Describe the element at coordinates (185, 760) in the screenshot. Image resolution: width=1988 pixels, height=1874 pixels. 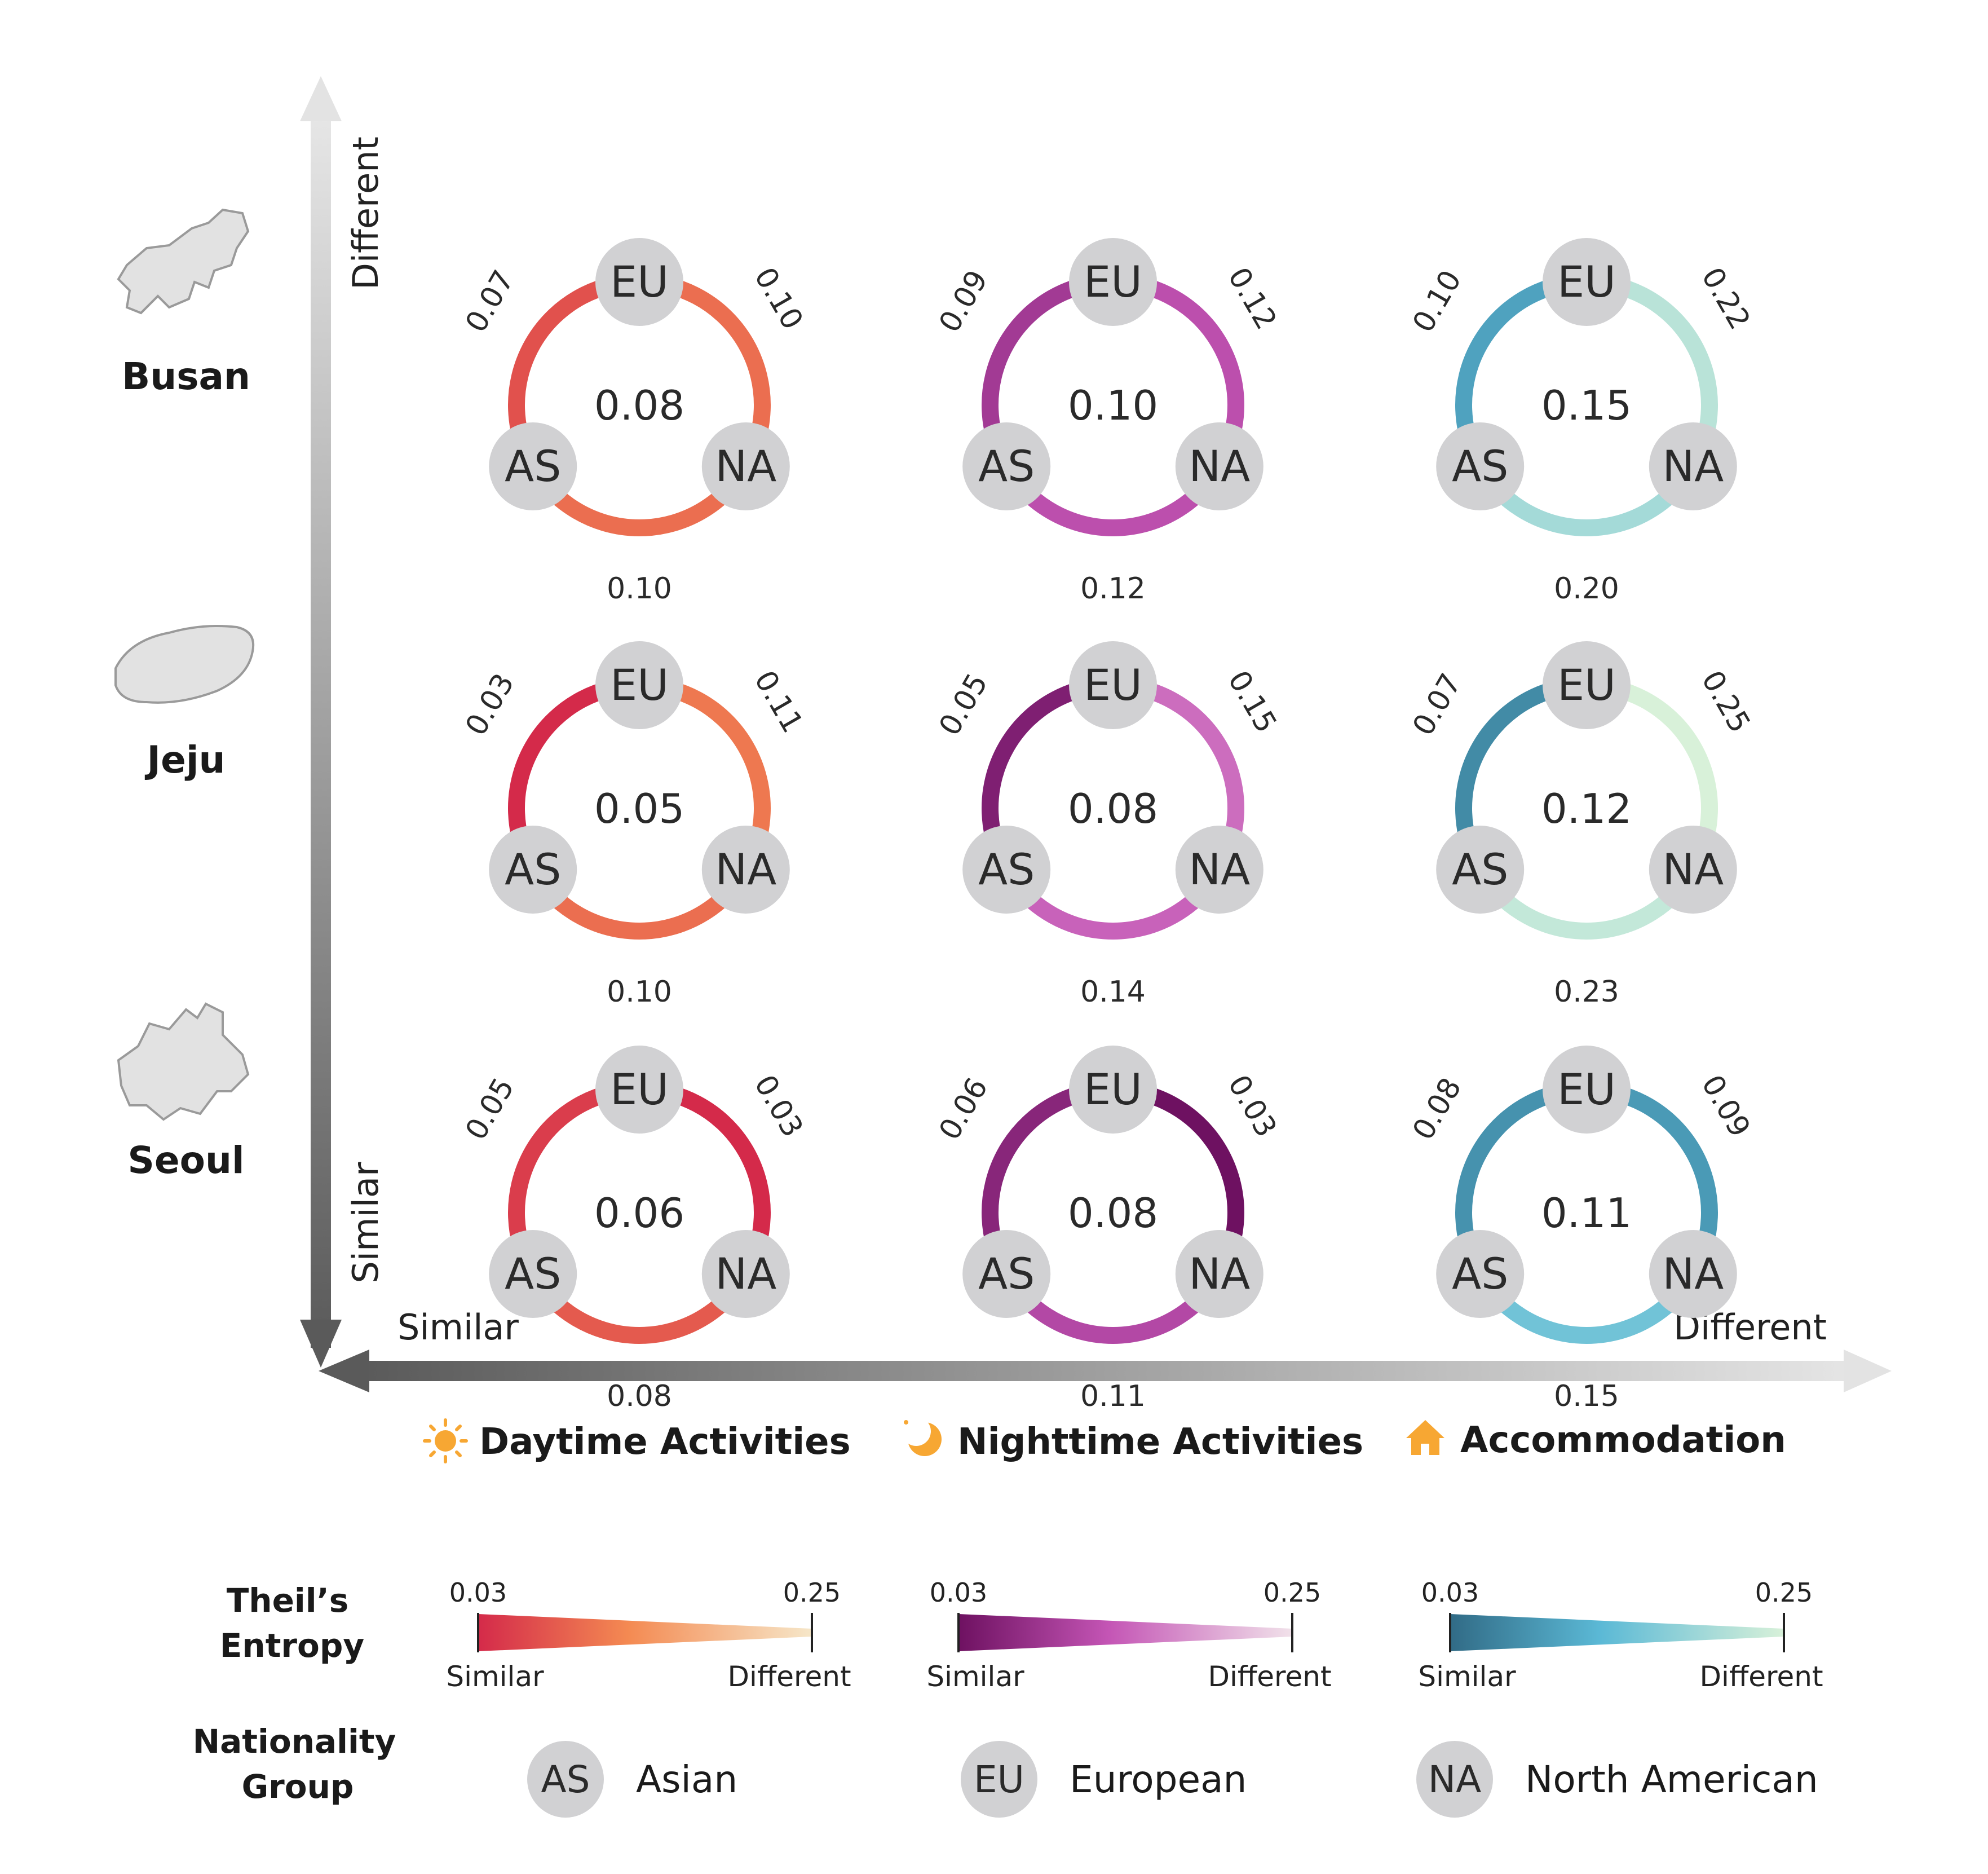
I see `region-label-jeju: Jeju` at that location.